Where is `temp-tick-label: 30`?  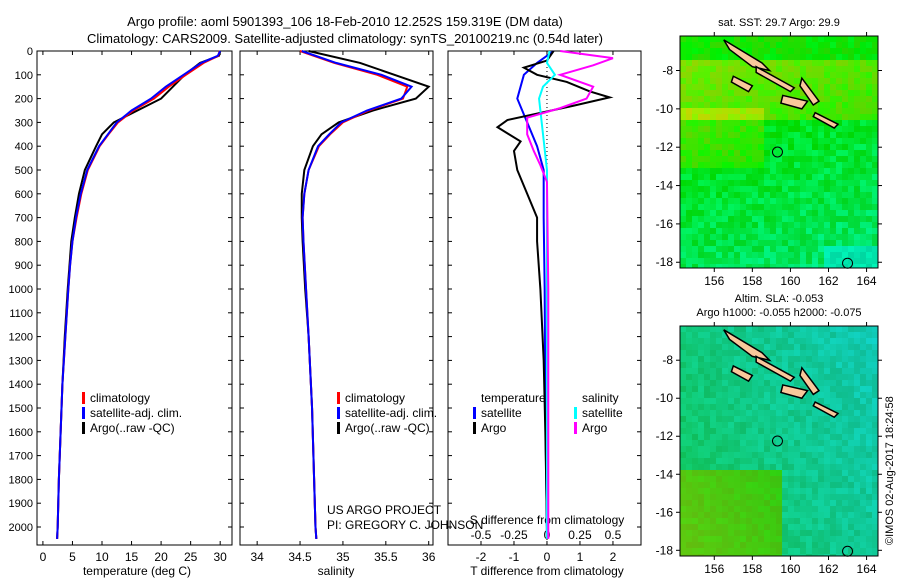 temp-tick-label: 30 is located at coordinates (221, 557).